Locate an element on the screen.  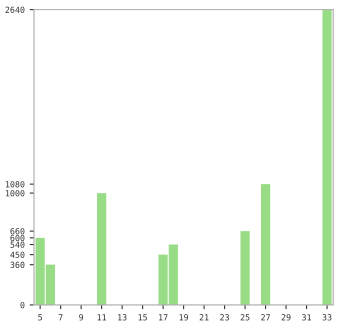
y-tick-label: 1080 is located at coordinates (15, 184).